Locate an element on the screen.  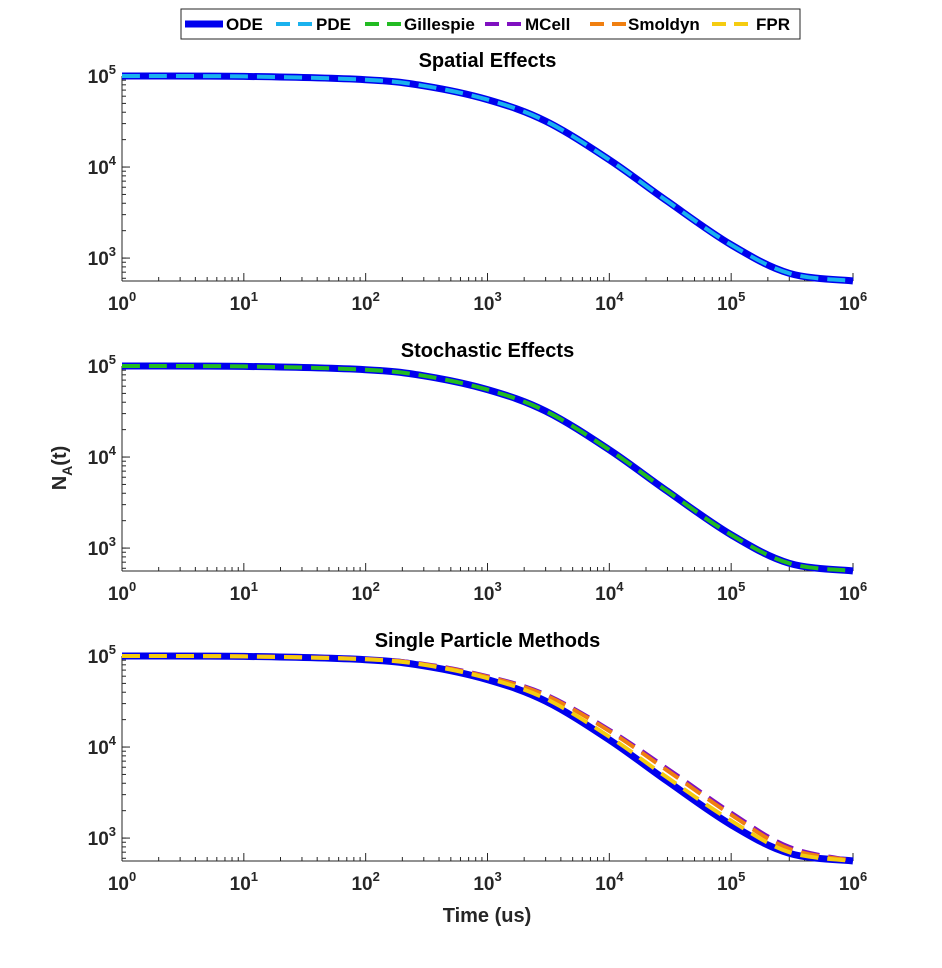
legend-label-fpr: FPR is located at coordinates (773, 24).